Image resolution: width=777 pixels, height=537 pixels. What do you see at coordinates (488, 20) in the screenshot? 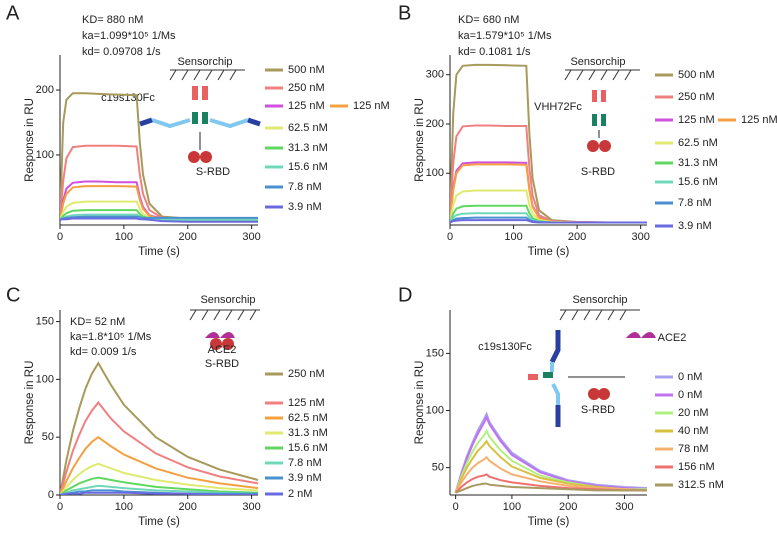
I see `kinetics-annotation: KD= 680 nM` at bounding box center [488, 20].